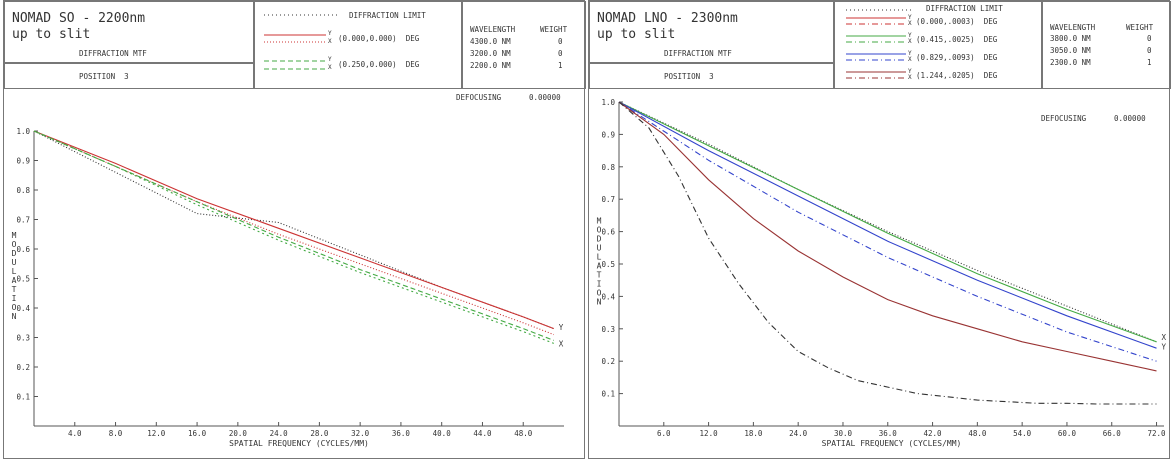 This screenshot has width=1172, height=460. What do you see at coordinates (1067, 433) in the screenshot?
I see `x-tick-label: 60.0` at bounding box center [1067, 433].